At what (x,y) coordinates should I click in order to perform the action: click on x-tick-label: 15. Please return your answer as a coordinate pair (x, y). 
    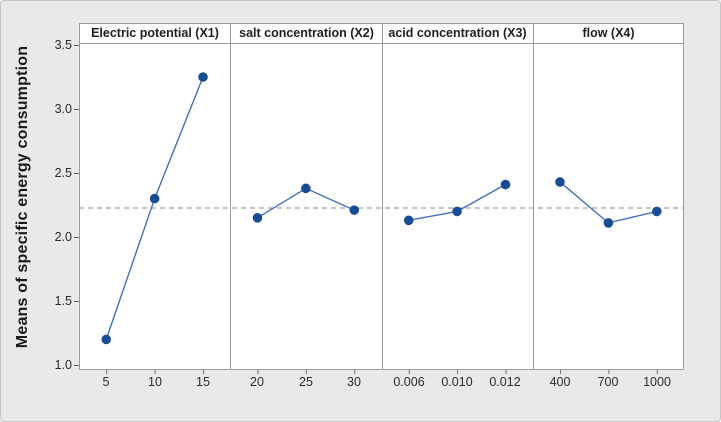
    Looking at the image, I should click on (203, 382).